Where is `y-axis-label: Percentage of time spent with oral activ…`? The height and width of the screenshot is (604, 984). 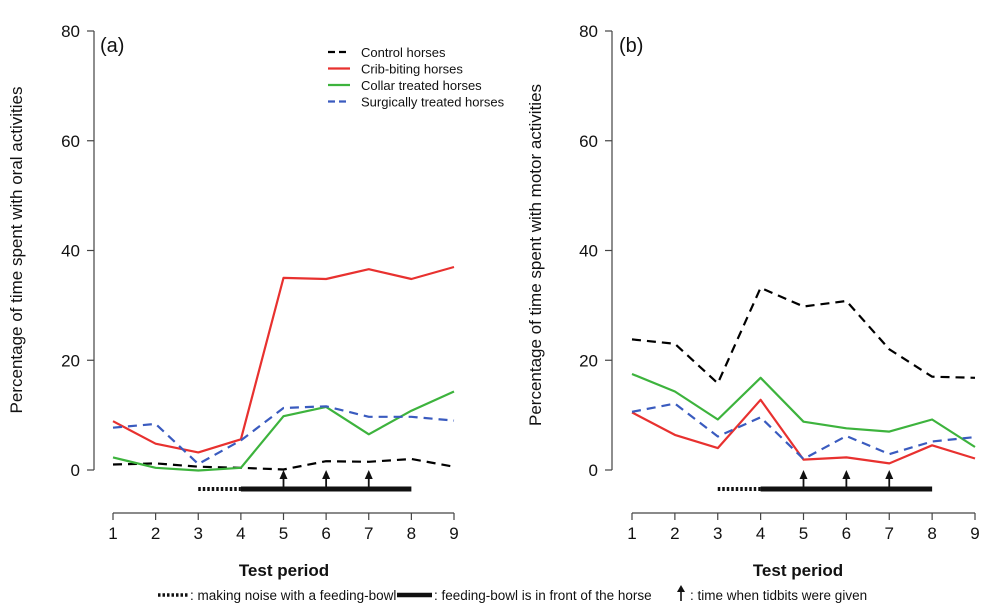 y-axis-label: Percentage of time spent with oral activ… is located at coordinates (16, 250).